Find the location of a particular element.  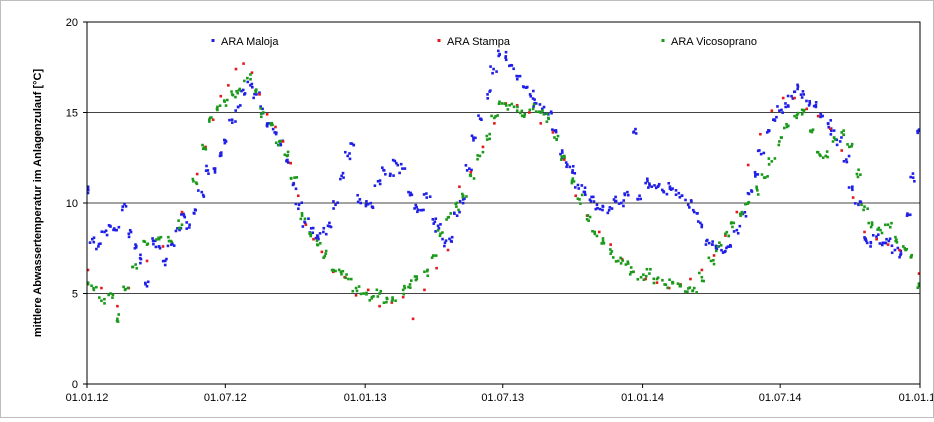

y-tick-label: 20 is located at coordinates (72, 23).